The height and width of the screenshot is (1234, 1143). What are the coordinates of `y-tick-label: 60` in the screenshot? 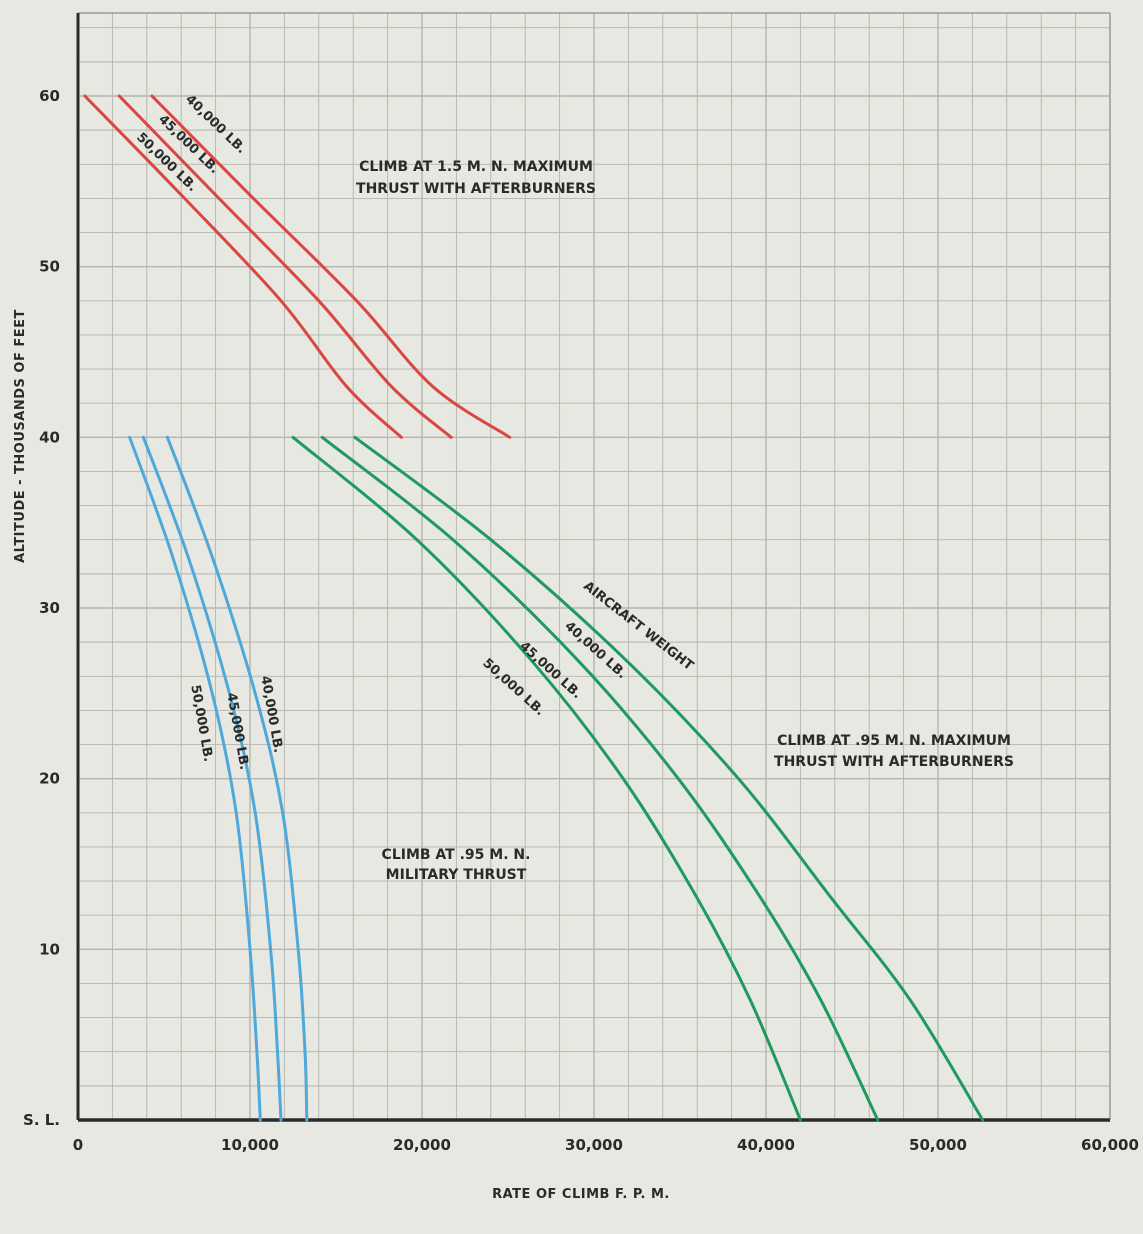 It's located at (49, 96).